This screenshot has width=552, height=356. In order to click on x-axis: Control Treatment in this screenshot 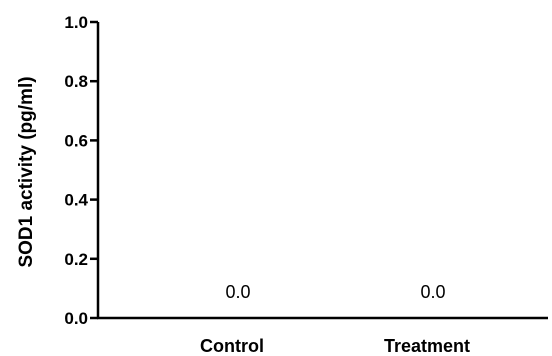, I will do `click(322, 336)`.